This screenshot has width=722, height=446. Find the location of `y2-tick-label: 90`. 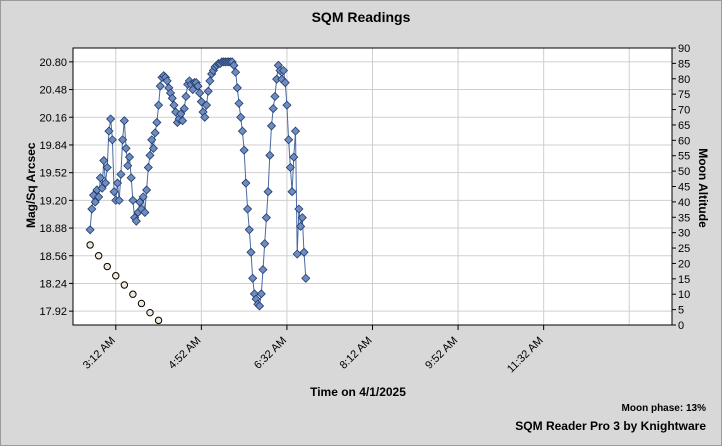

y2-tick-label: 90 is located at coordinates (684, 49).